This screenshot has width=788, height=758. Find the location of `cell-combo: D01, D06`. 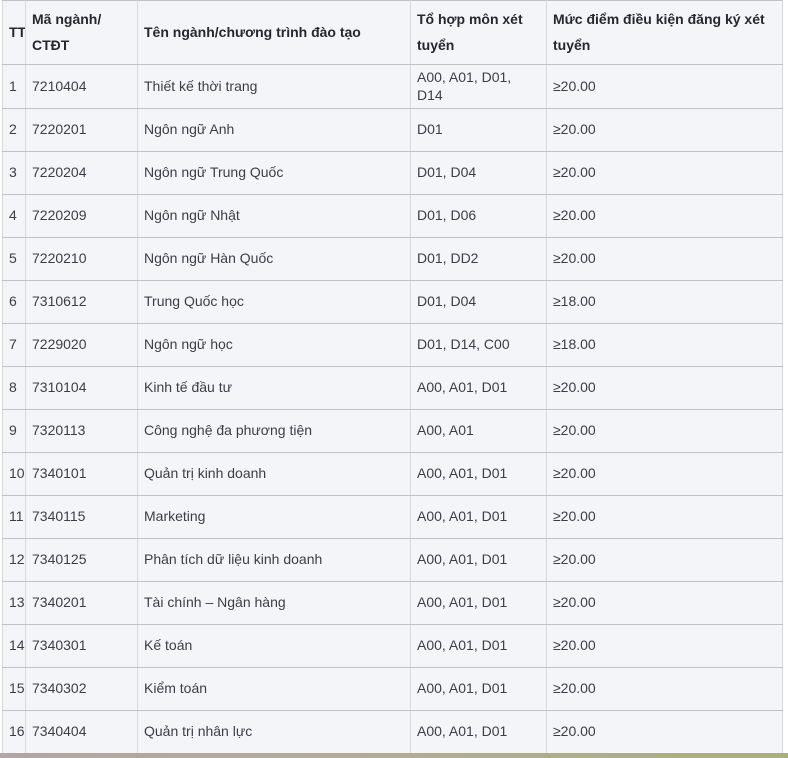

cell-combo: D01, D06 is located at coordinates (478, 216).